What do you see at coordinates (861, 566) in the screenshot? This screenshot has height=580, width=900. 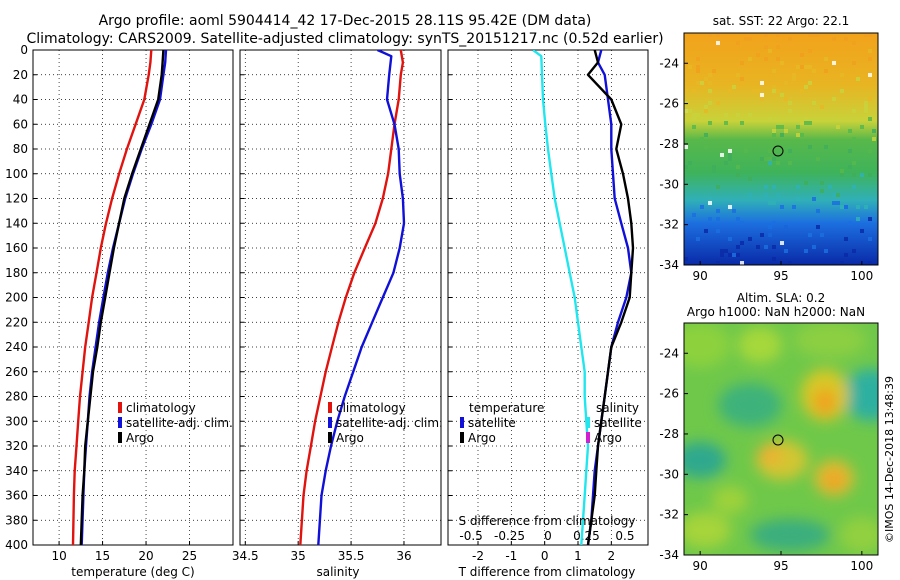 I see `map-lon-tick-label: 100` at bounding box center [861, 566].